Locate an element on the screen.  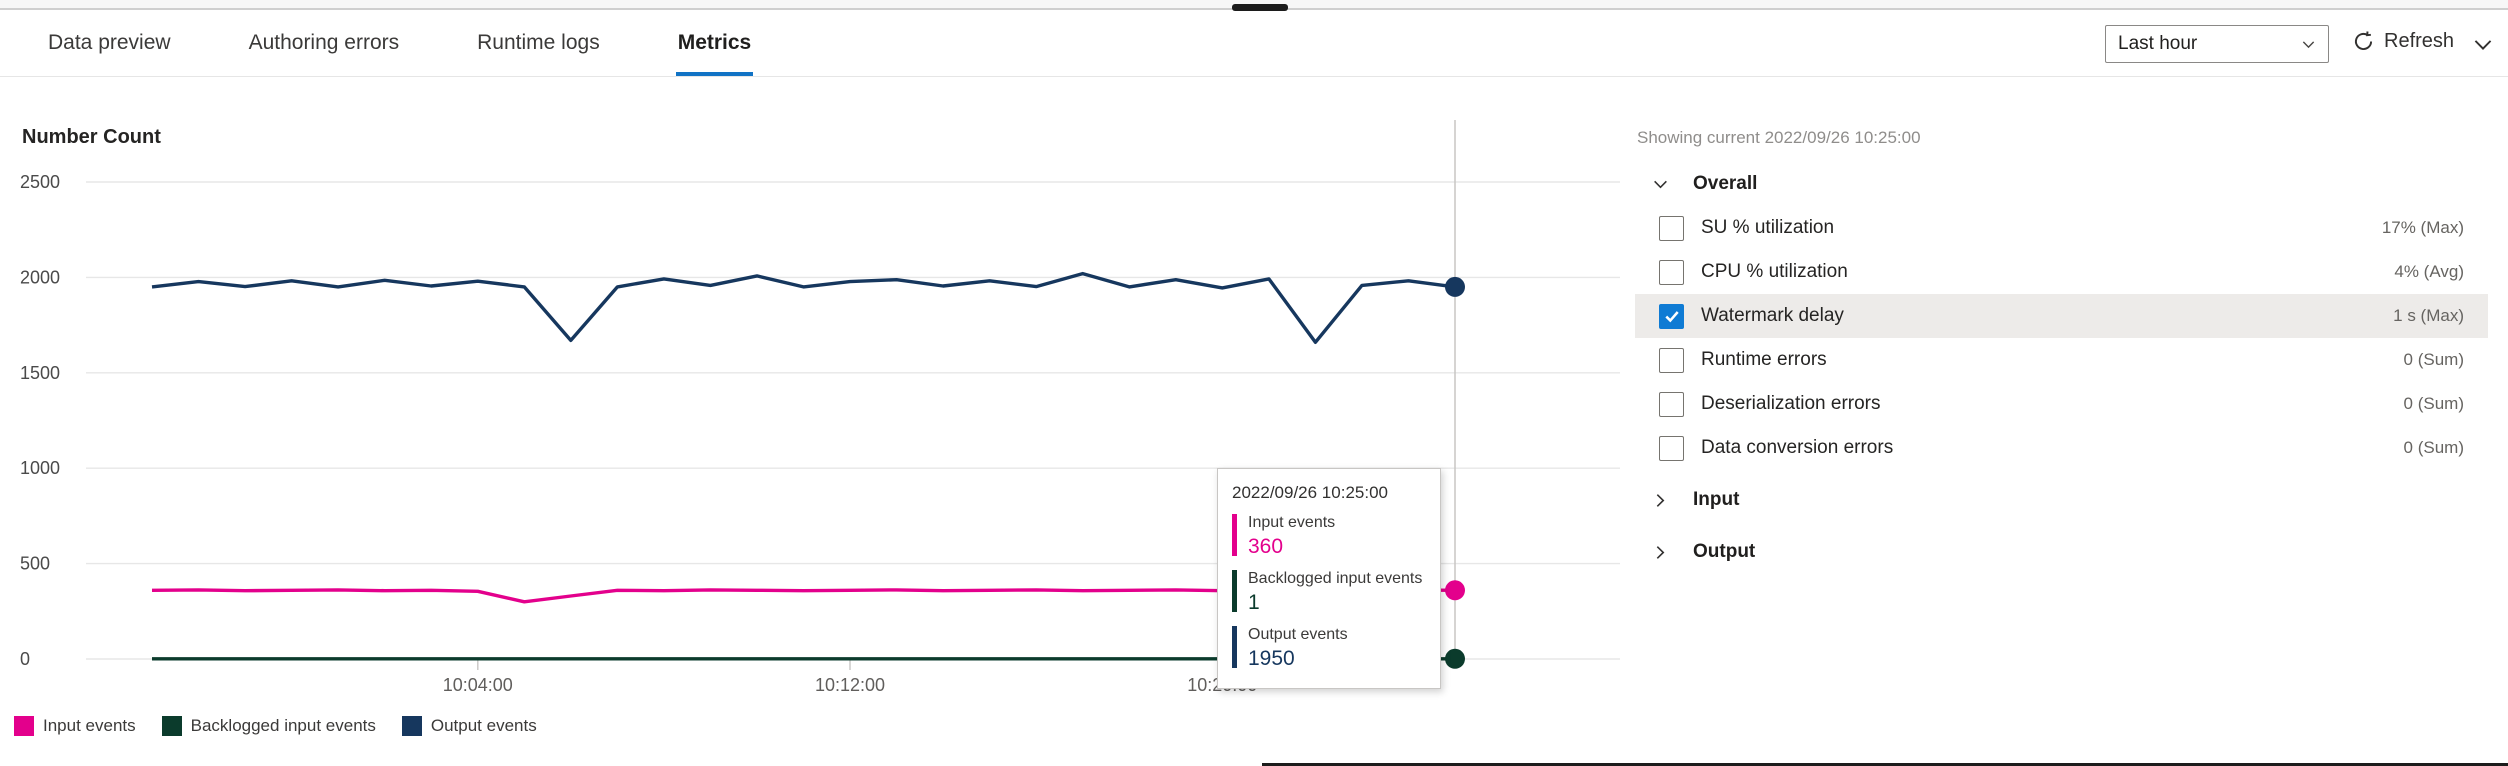
x-axis-tick-label: 10:04:00 is located at coordinates (478, 685).